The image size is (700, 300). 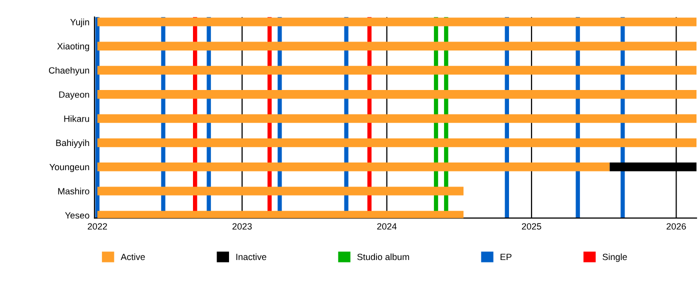 What do you see at coordinates (614, 257) in the screenshot?
I see `legend-label: Single` at bounding box center [614, 257].